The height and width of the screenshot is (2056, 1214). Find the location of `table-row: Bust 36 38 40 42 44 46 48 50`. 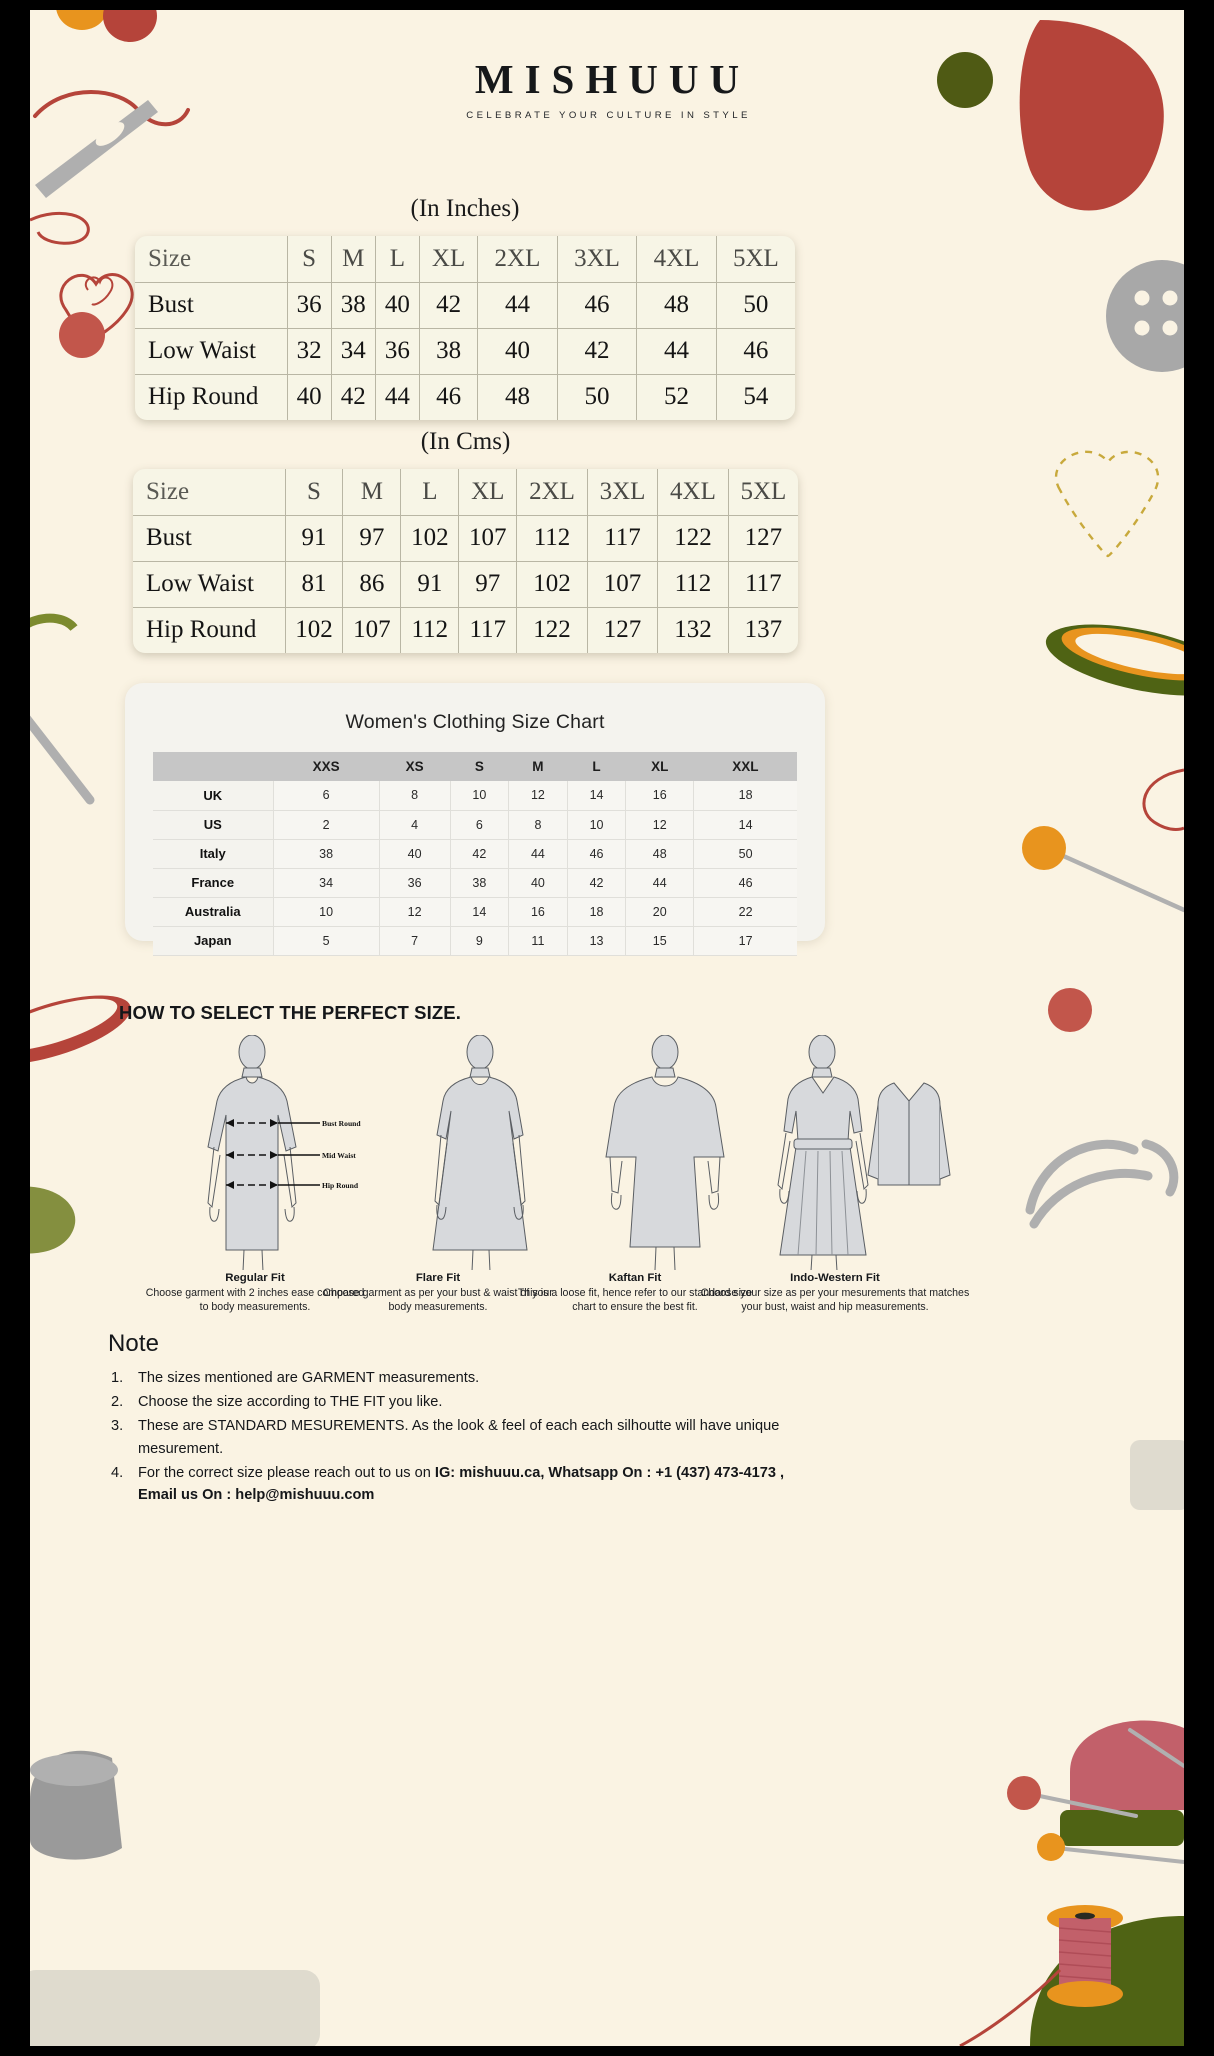

table-row: Bust 36 38 40 42 44 46 48 50 is located at coordinates (465, 305).